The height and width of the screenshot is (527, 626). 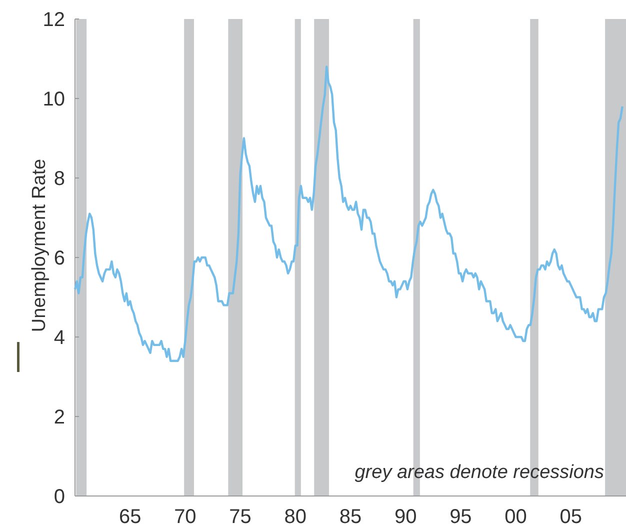 What do you see at coordinates (39, 245) in the screenshot?
I see `y-axis-title: Unemployment Rate` at bounding box center [39, 245].